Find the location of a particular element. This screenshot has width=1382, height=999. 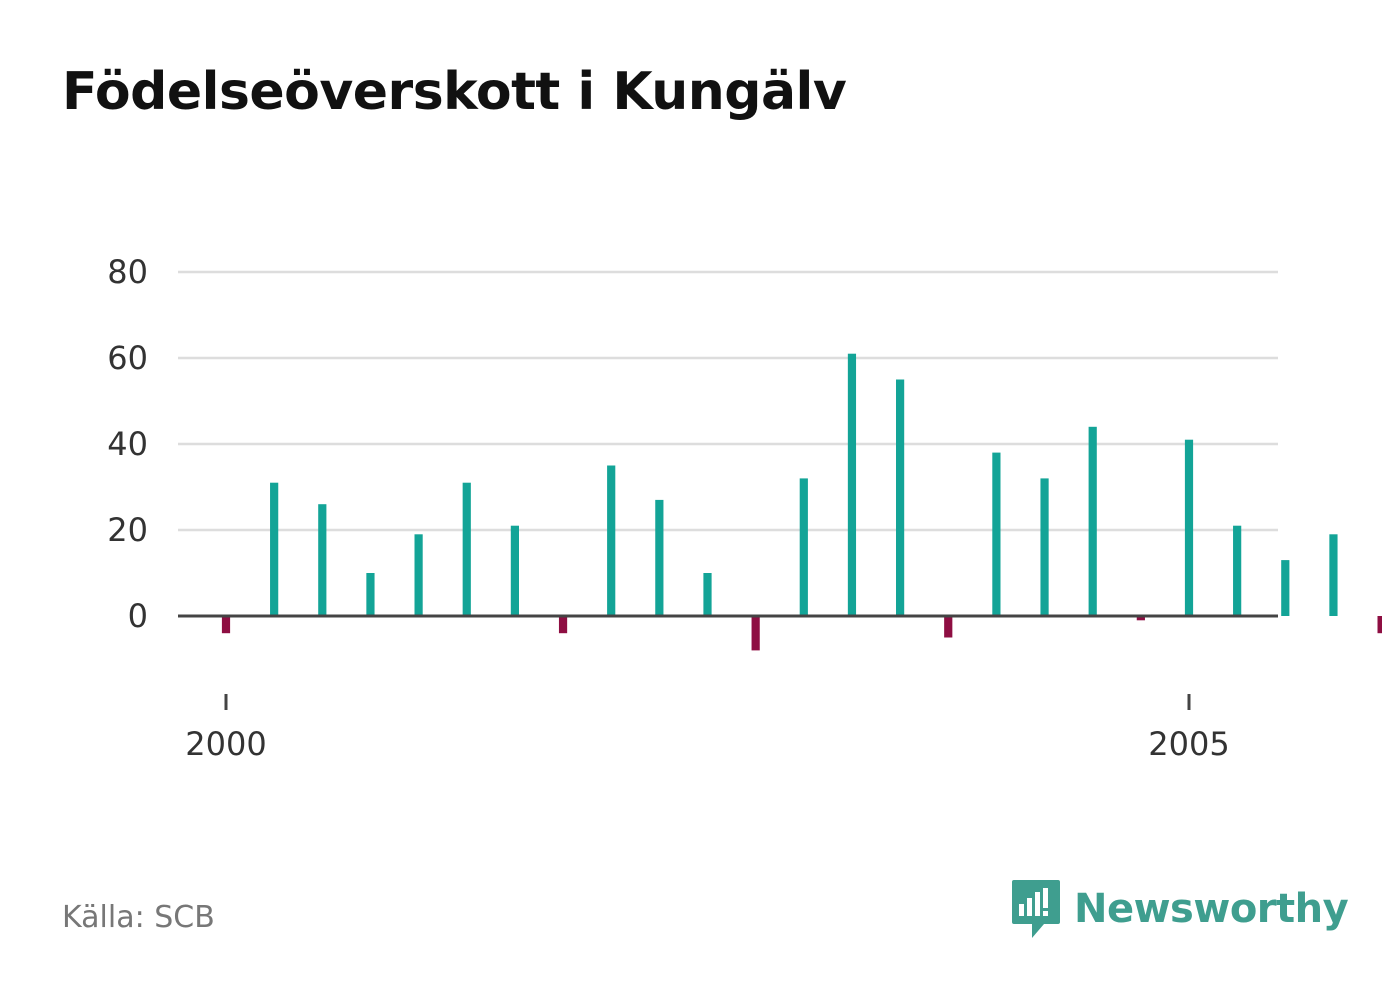

brand-name: Newsworthy is located at coordinates (1211, 909).